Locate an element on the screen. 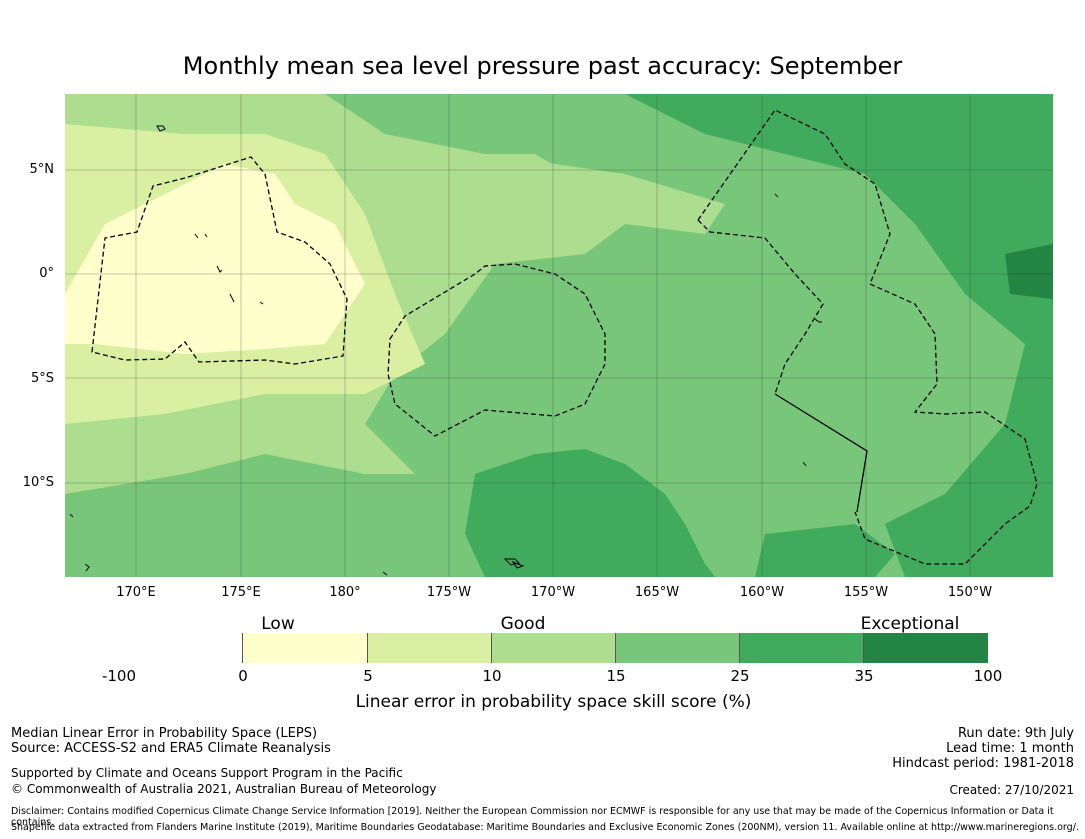 The image size is (1085, 839). lat-label-0: 0° is located at coordinates (46, 273).